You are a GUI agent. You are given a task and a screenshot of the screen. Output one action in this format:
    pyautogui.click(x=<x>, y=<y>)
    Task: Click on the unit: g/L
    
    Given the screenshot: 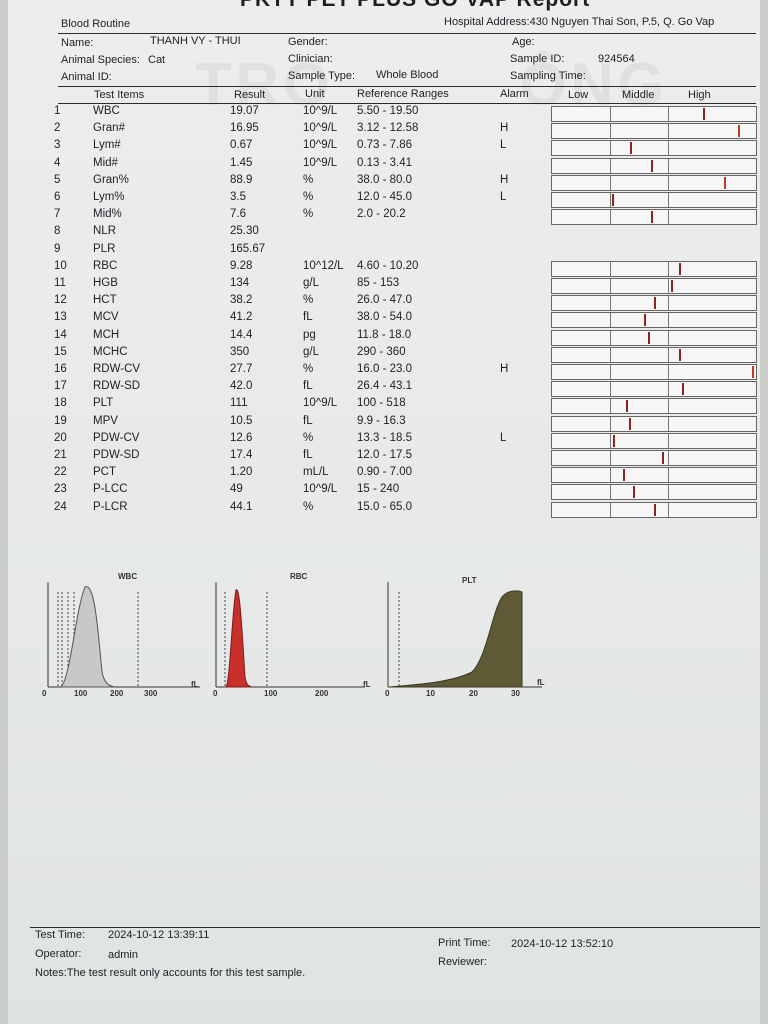 What is the action you would take?
    pyautogui.click(x=311, y=351)
    